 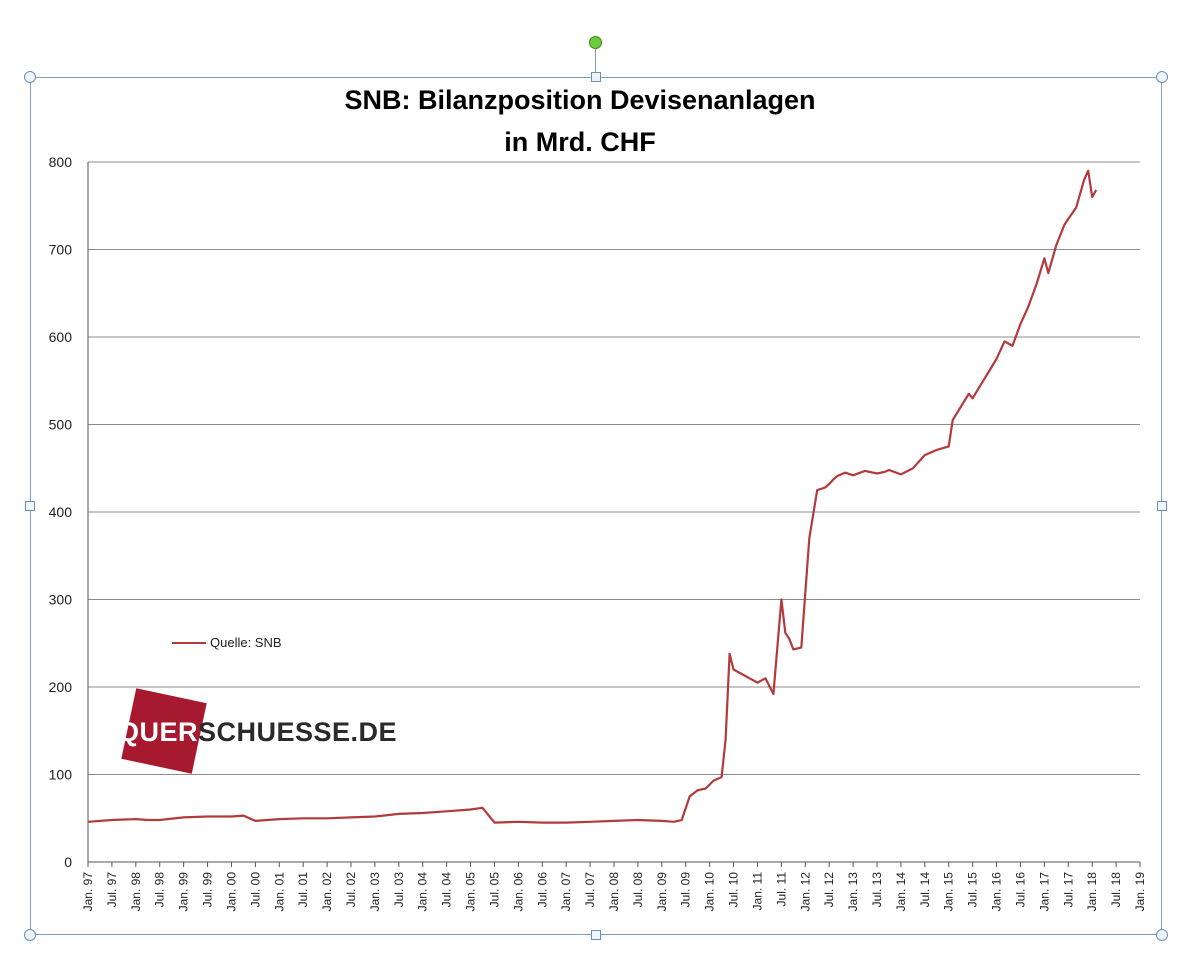 What do you see at coordinates (638, 890) in the screenshot?
I see `x-tick-label: Jul. 08` at bounding box center [638, 890].